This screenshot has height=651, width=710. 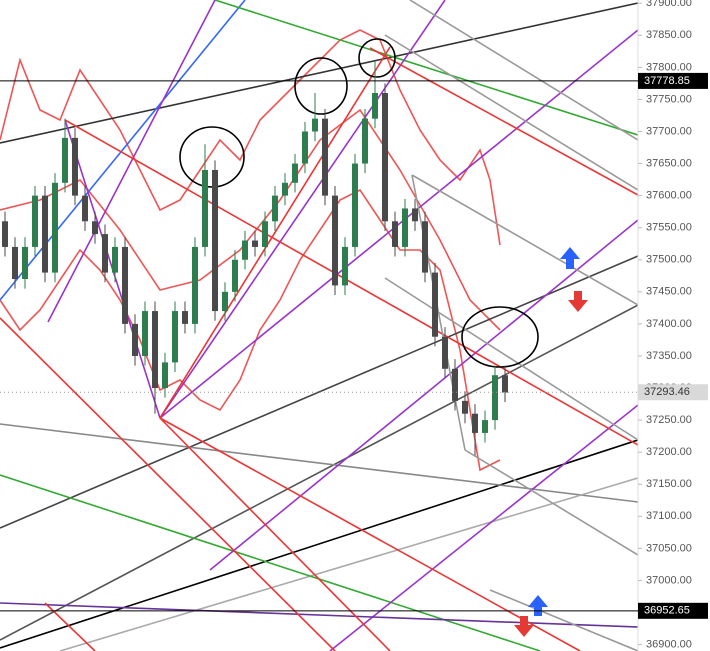 I want to click on y-tick-label: 37550.00, so click(x=669, y=228).